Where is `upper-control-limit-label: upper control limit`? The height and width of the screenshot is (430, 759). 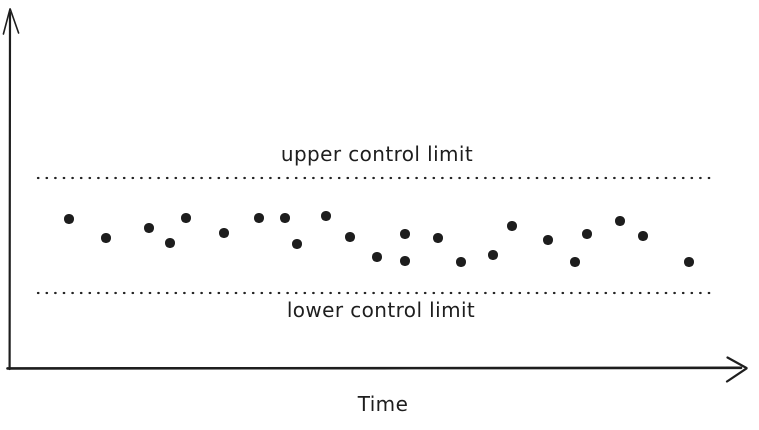
upper-control-limit-label: upper control limit is located at coordinates (377, 154).